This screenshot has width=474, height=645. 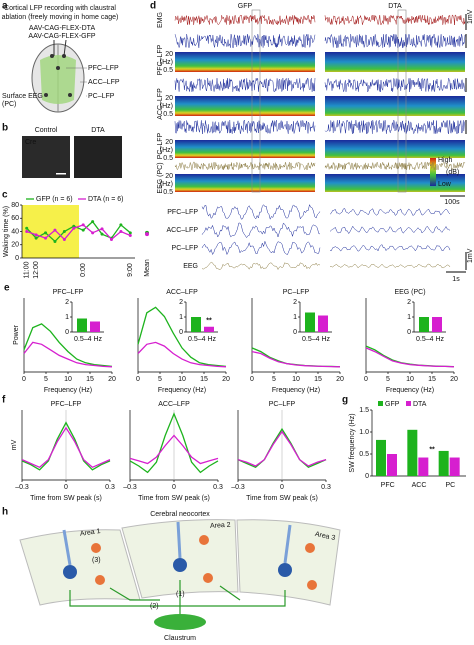 What do you see at coordinates (54, 199) in the screenshot?
I see `label: GFP (n = 6)` at bounding box center [54, 199].